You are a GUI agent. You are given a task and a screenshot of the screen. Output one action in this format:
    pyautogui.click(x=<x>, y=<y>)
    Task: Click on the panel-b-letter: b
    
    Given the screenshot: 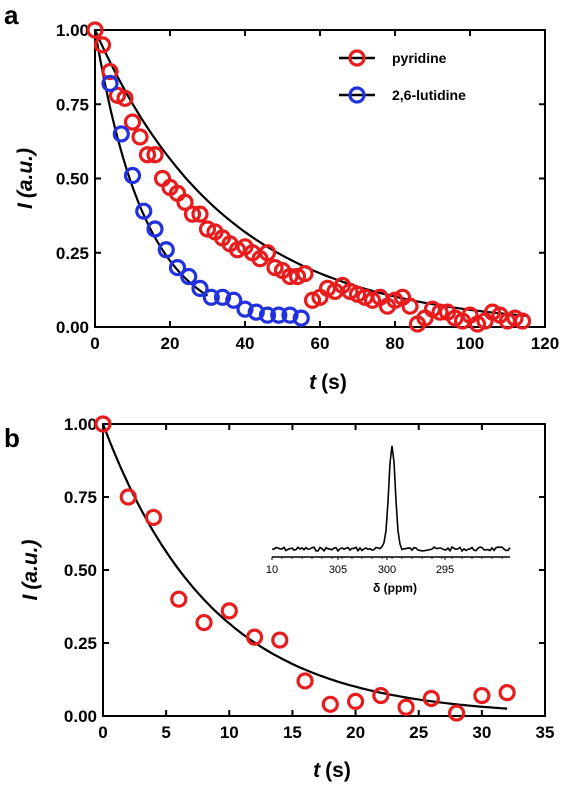 What is the action you would take?
    pyautogui.click(x=12, y=438)
    